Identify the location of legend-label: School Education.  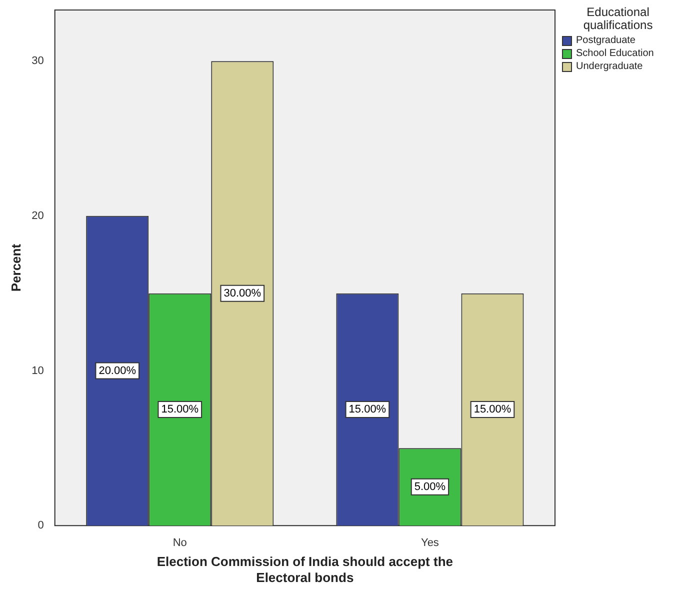
(615, 54).